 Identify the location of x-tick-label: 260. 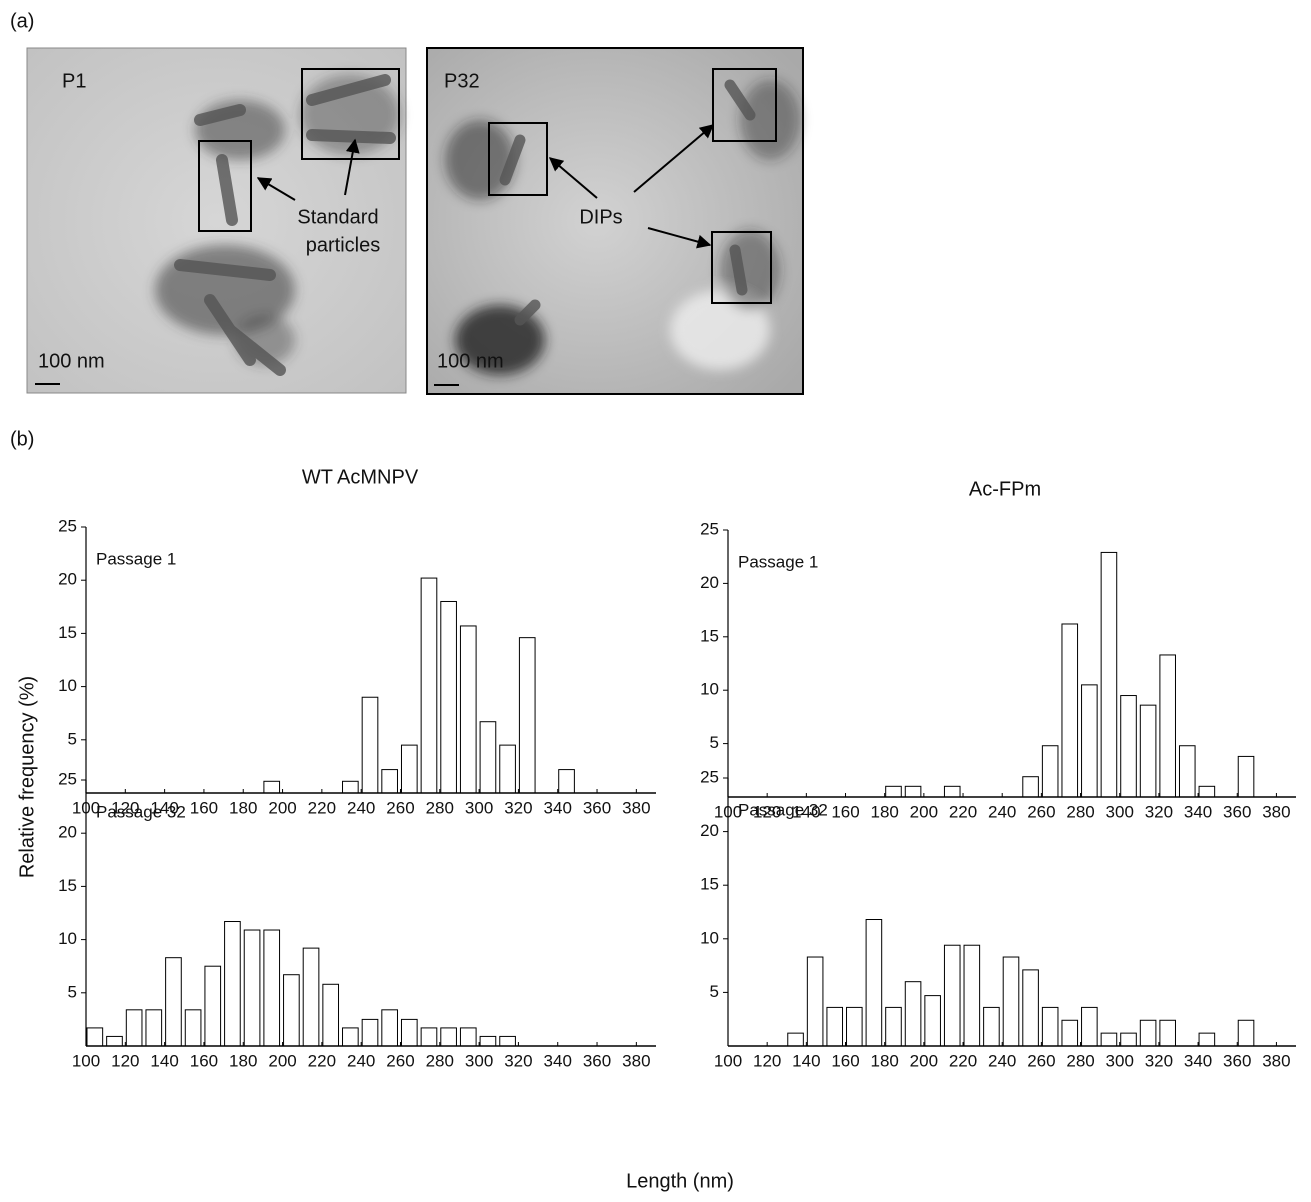
(400, 1060).